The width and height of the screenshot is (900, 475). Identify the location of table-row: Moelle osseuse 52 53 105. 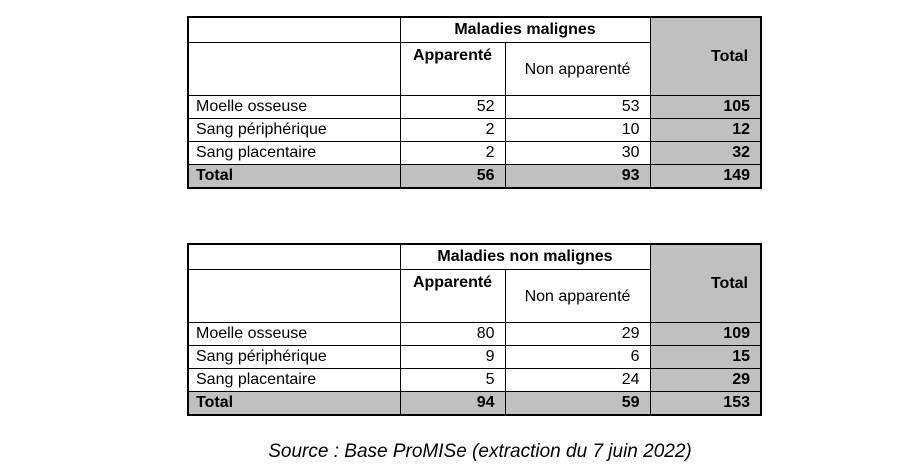
(475, 107).